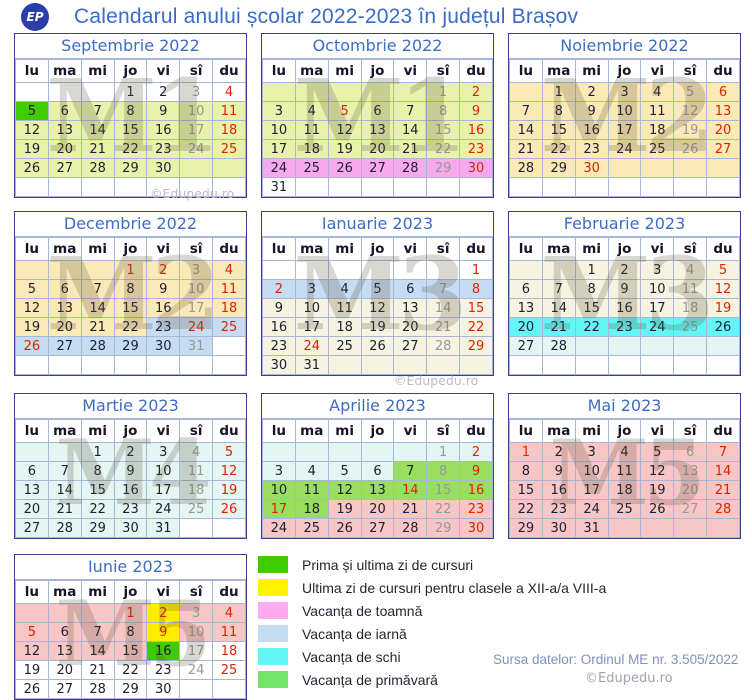 The height and width of the screenshot is (700, 752). I want to click on week-row: 10 11 12 13 14 15 16, so click(377, 130).